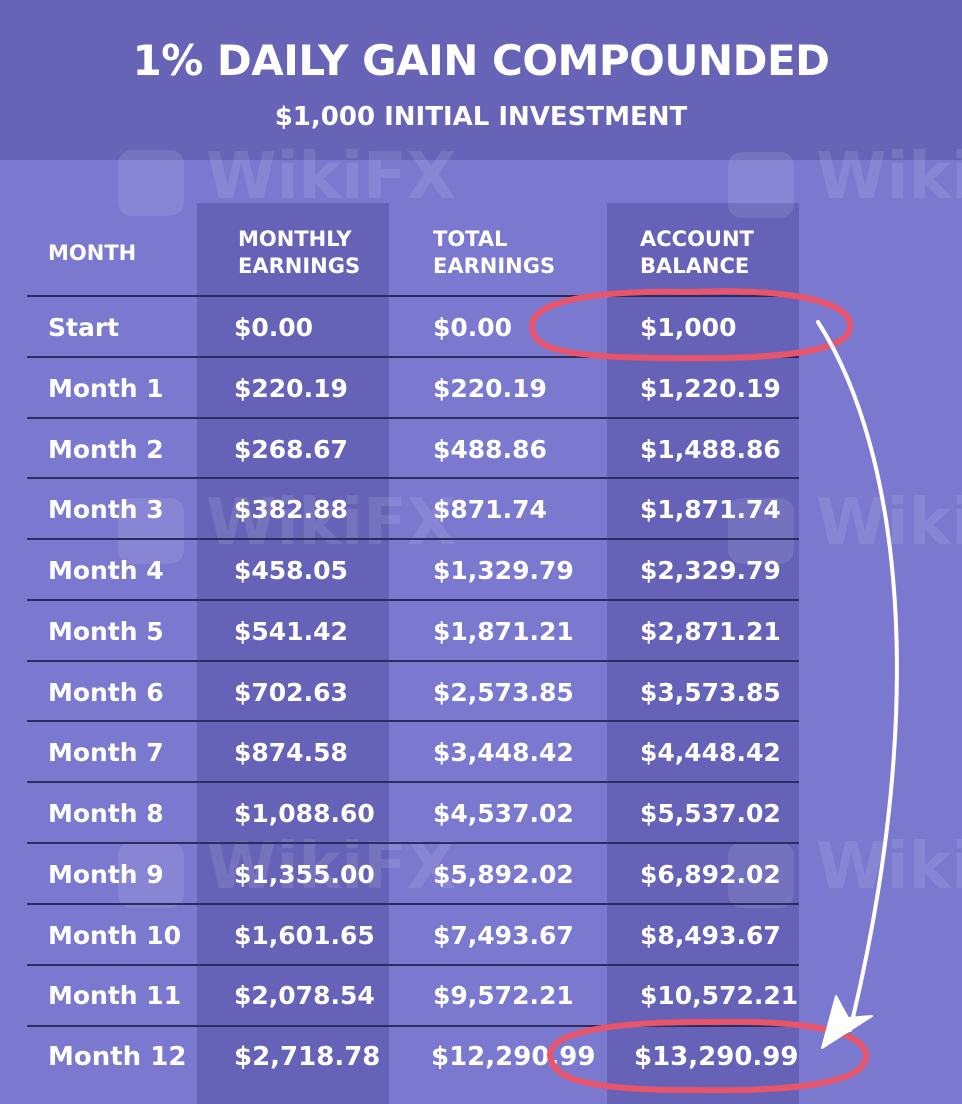  Describe the element at coordinates (503, 692) in the screenshot. I see `cell-total-earnings: $2,573.85` at that location.